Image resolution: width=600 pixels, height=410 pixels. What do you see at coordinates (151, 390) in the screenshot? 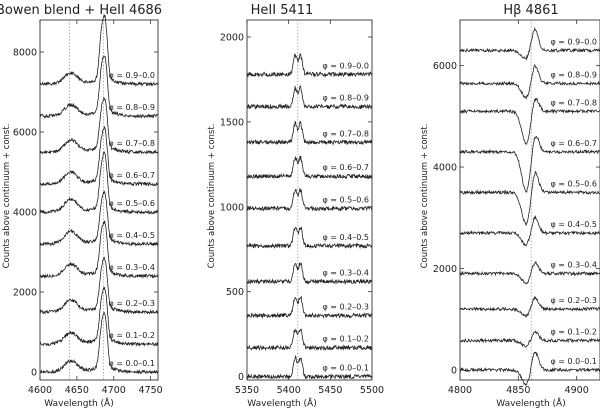
I see `x-tick-label: 4750` at bounding box center [151, 390].